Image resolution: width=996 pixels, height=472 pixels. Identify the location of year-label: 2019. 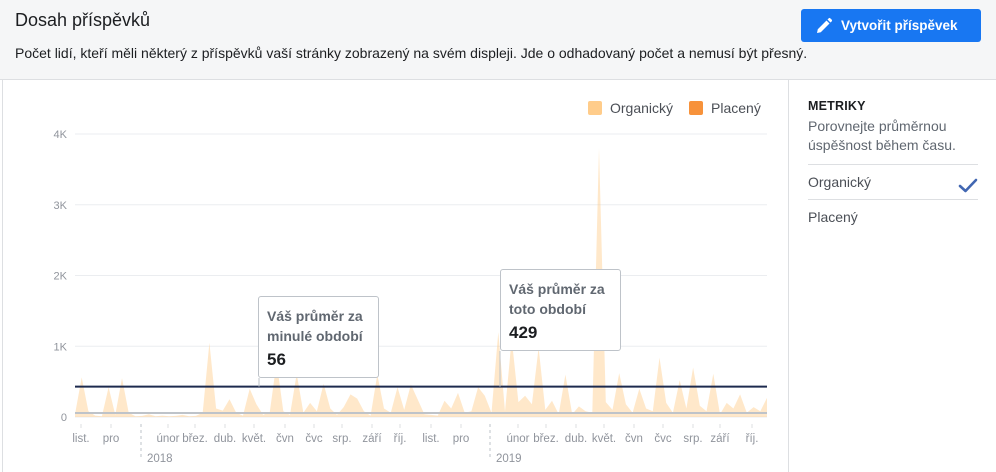
(509, 459).